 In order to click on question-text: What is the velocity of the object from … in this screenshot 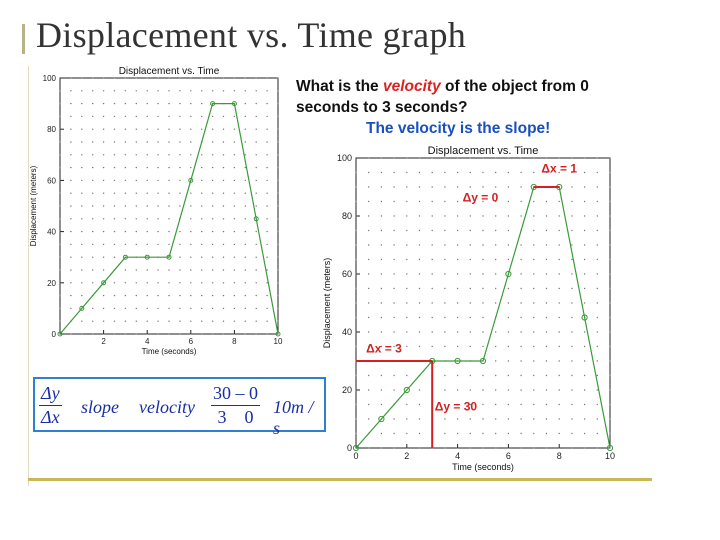, I will do `click(466, 97)`.